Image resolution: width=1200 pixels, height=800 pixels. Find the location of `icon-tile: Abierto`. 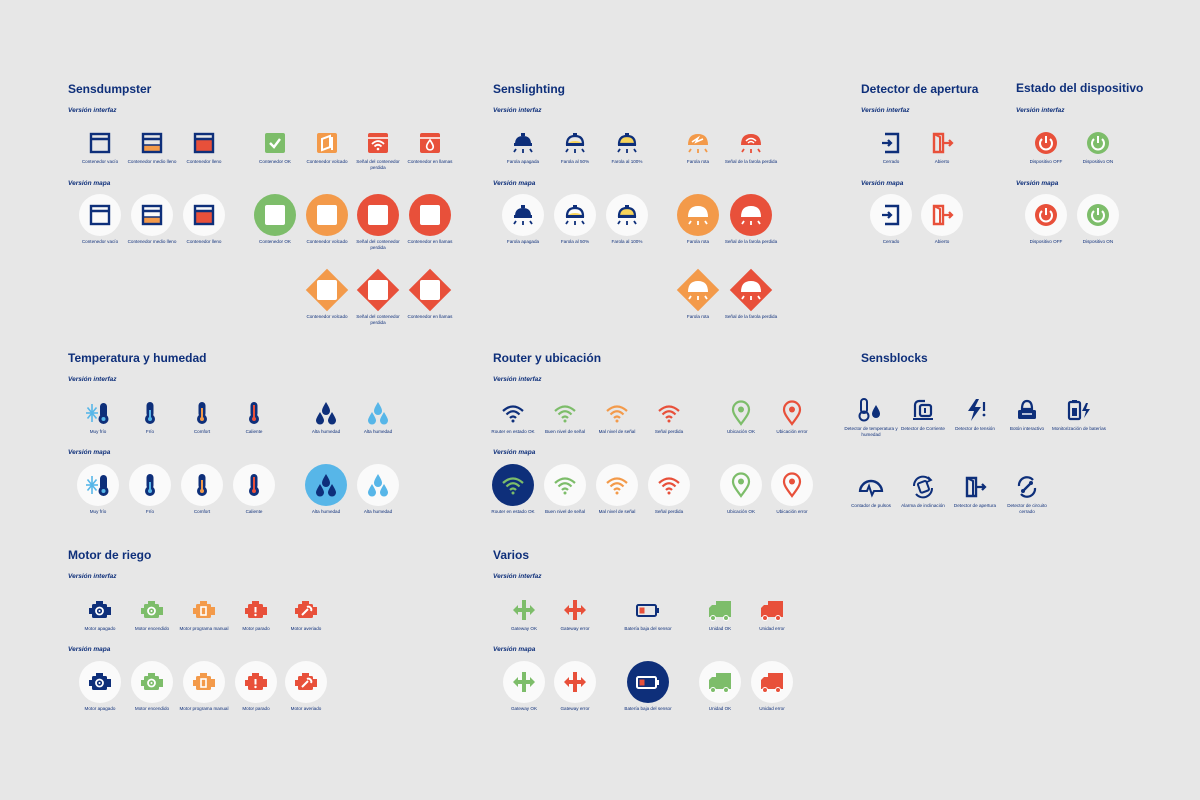

icon-tile: Abierto is located at coordinates (942, 219).